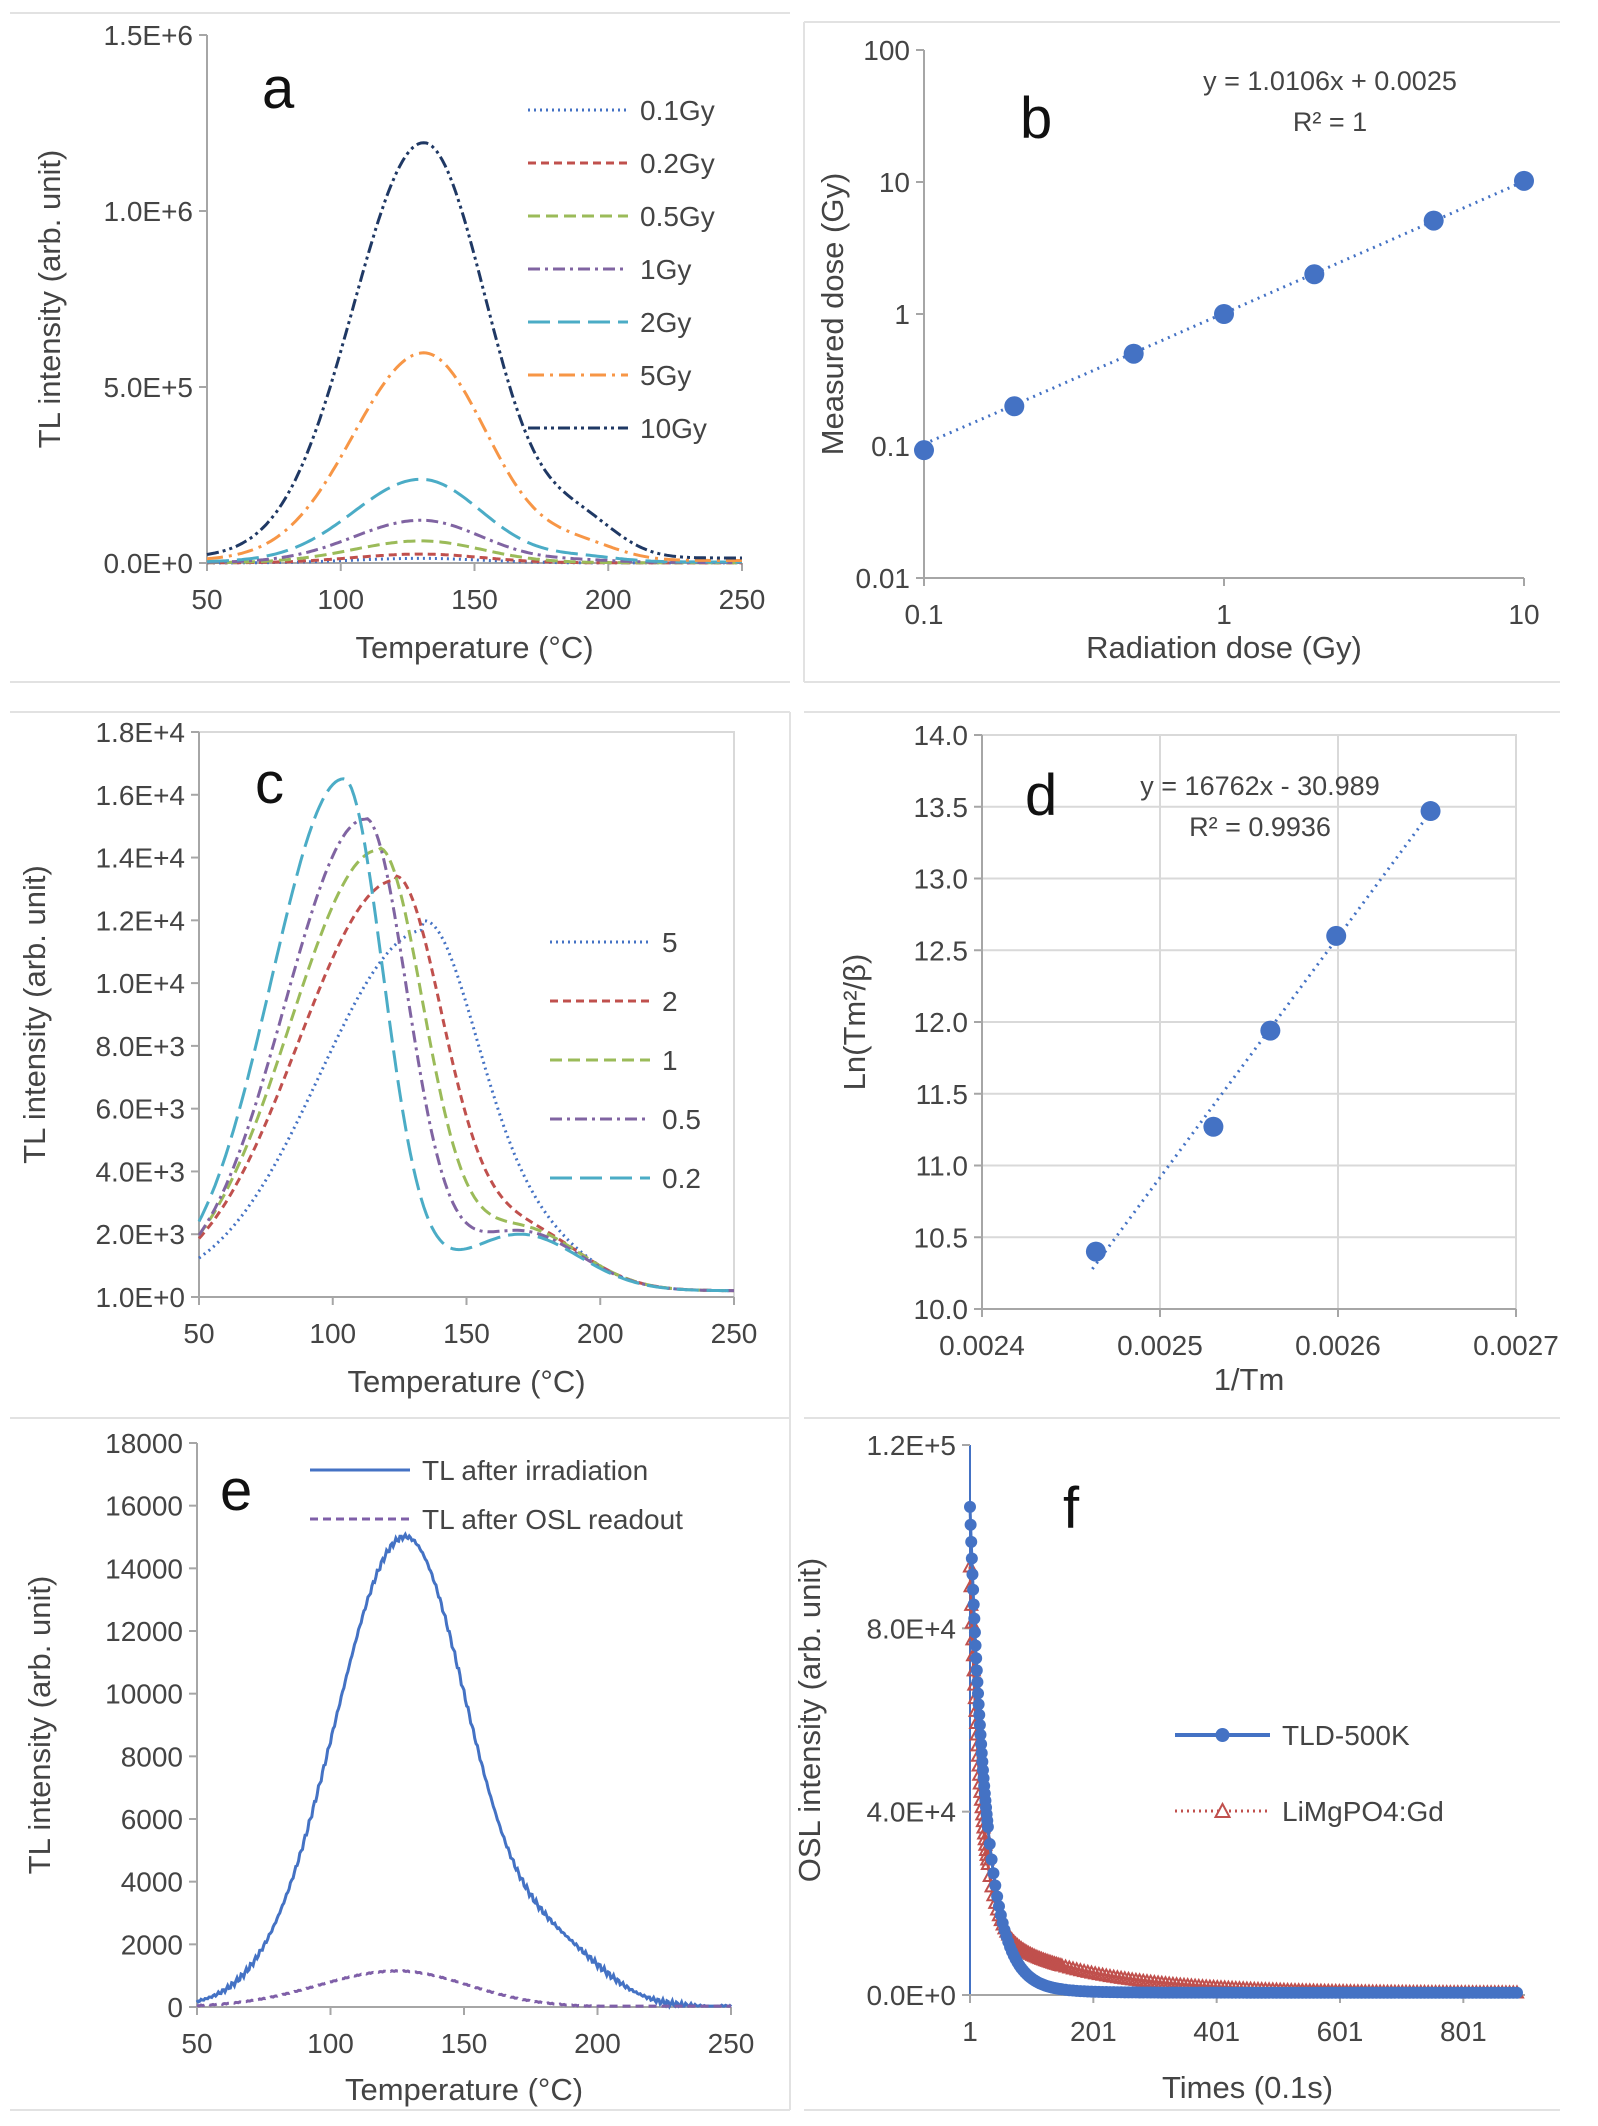  Describe the element at coordinates (609, 375) in the screenshot. I see `legend-item: 5Gy` at that location.